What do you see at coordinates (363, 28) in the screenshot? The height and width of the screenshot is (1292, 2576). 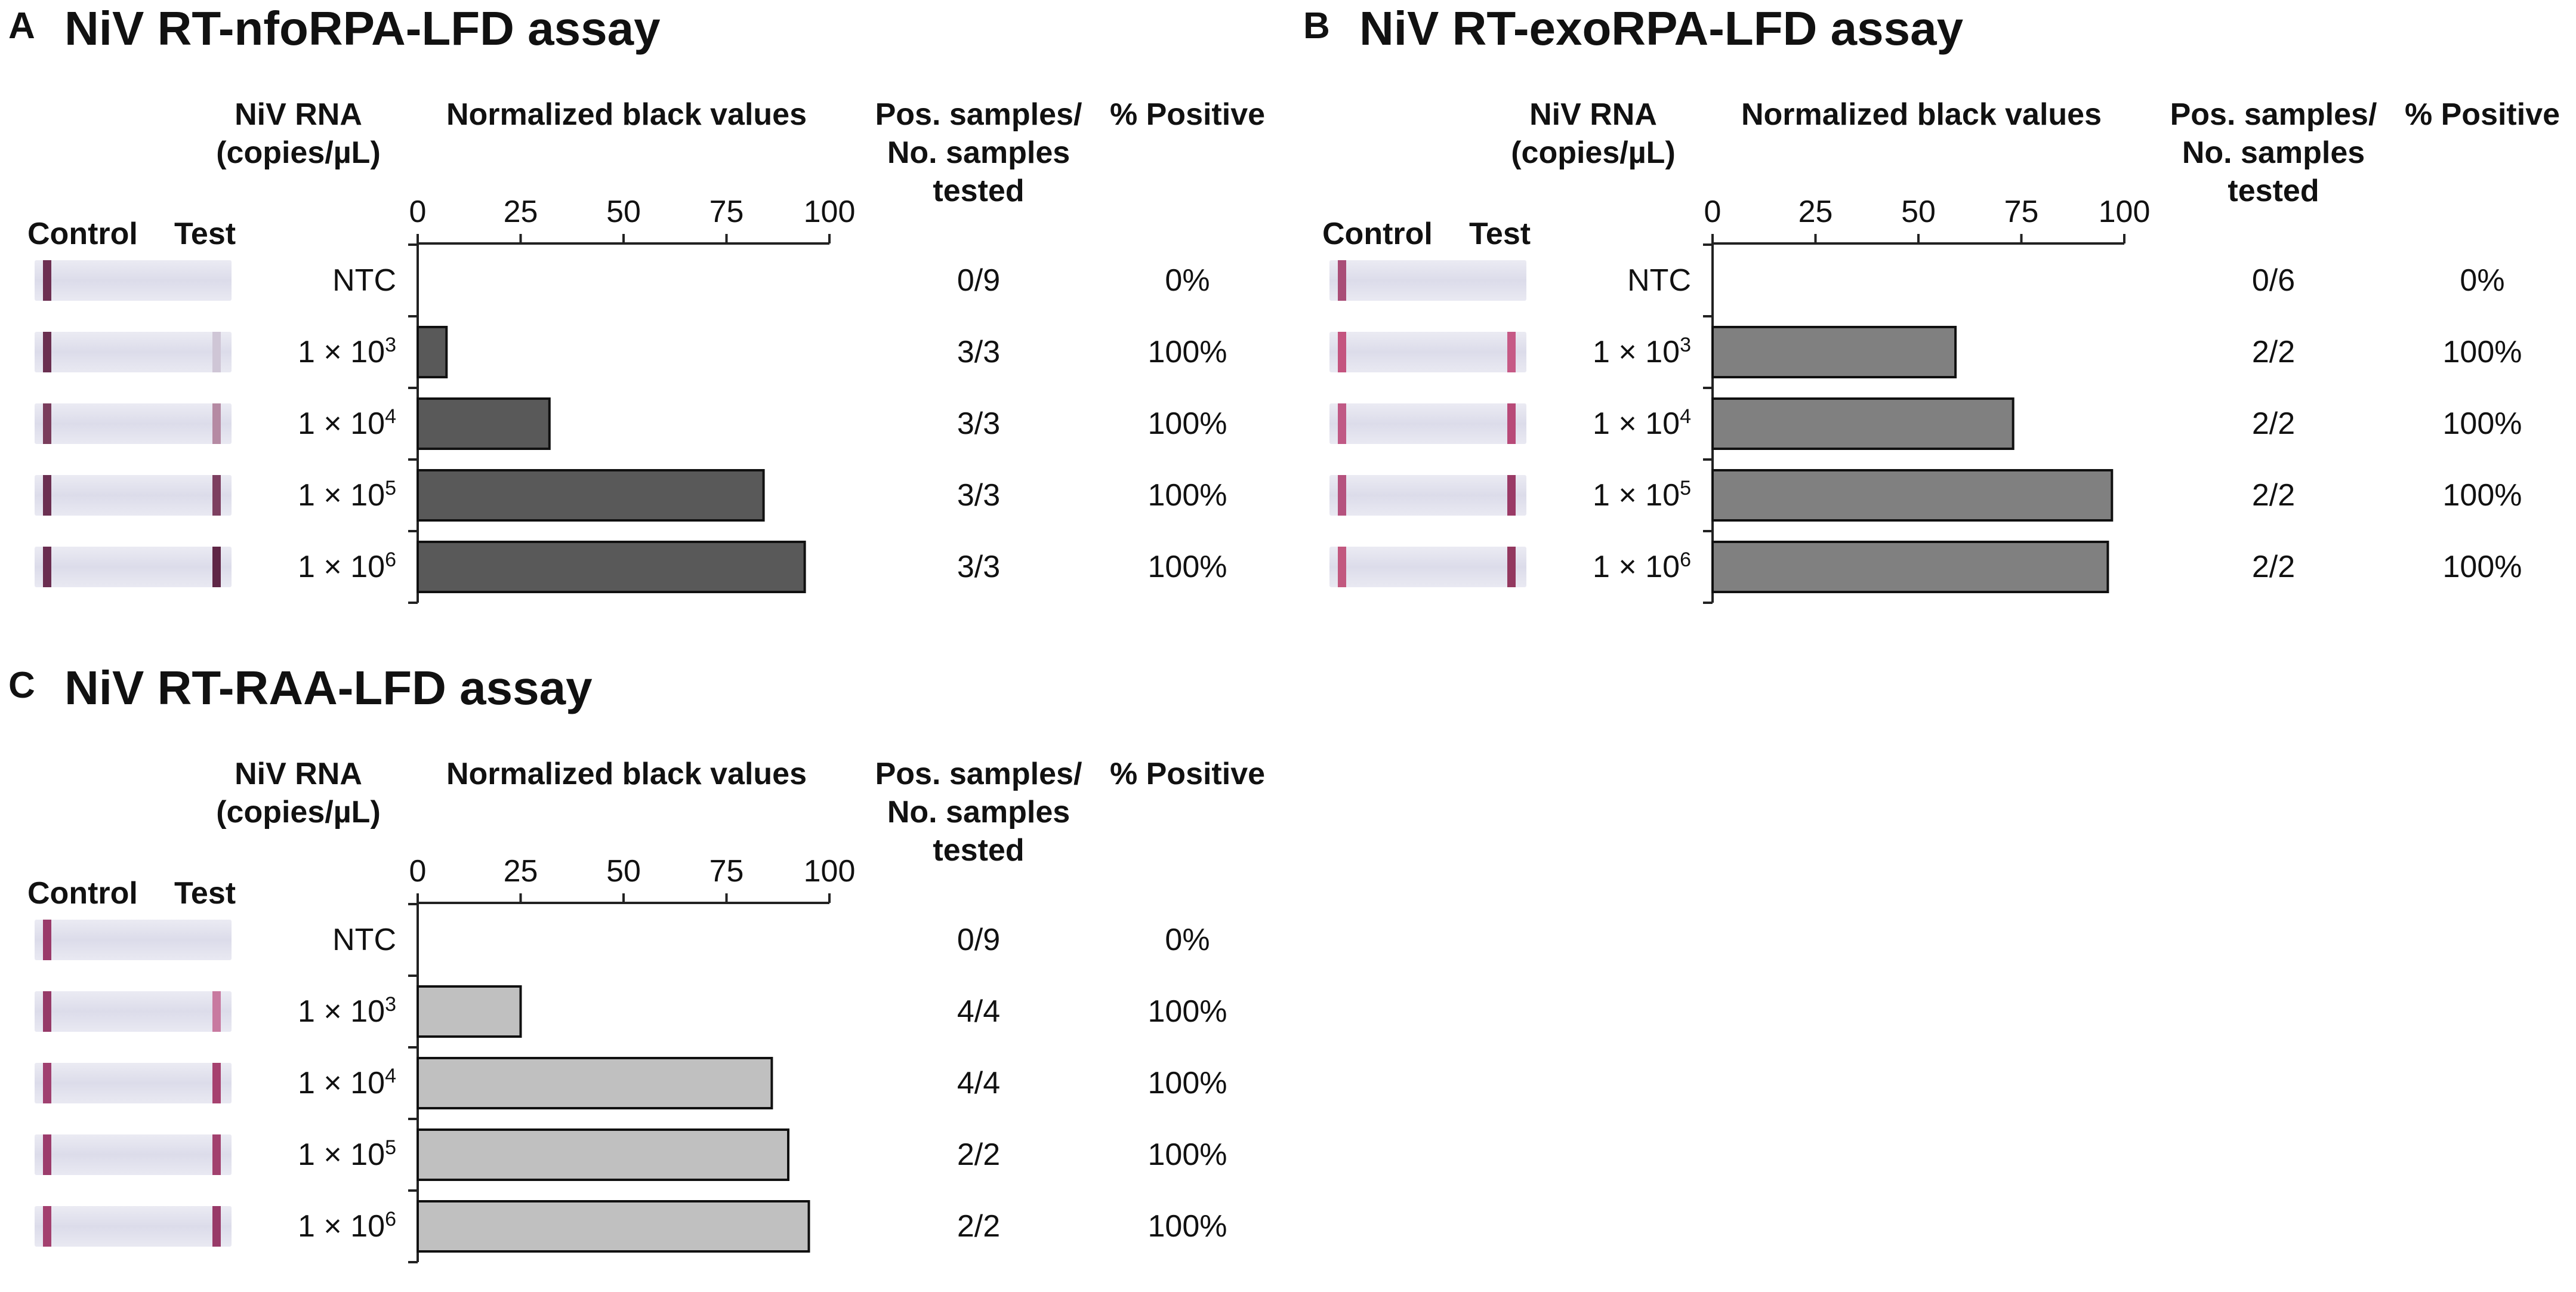 I see `panel-title: NiV RT-nfoRPA-LFD assay` at bounding box center [363, 28].